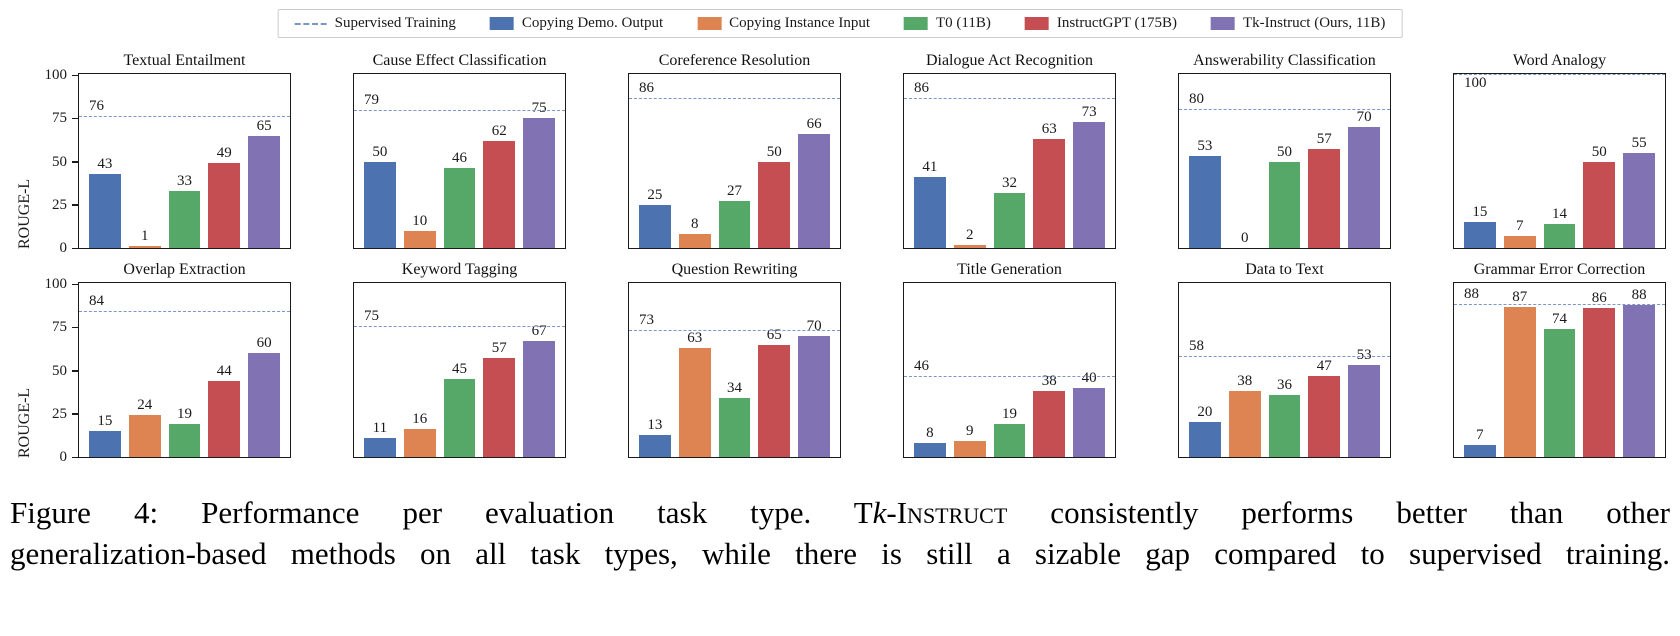 This screenshot has width=1680, height=636. I want to click on bar-slot: 63, so click(695, 370).